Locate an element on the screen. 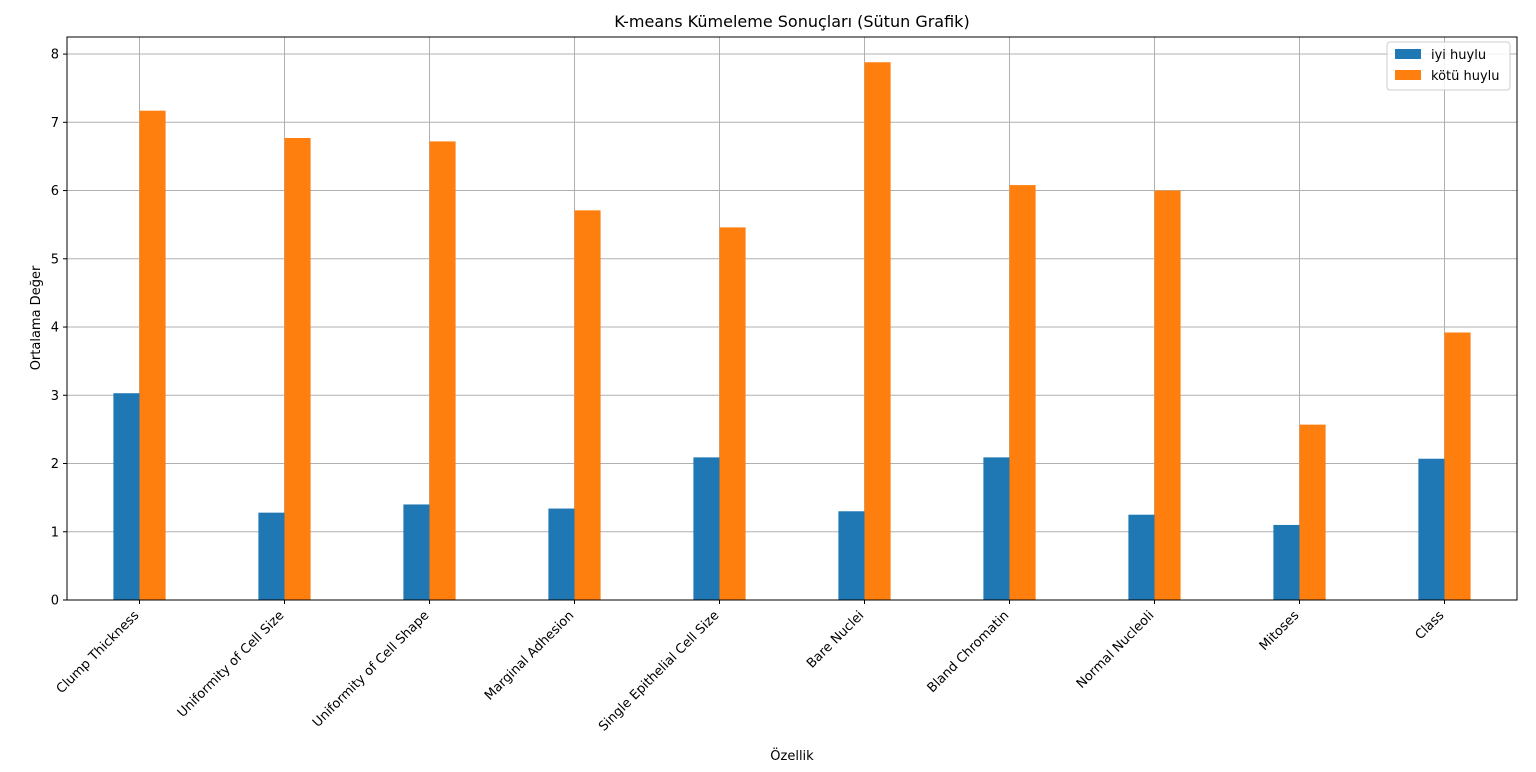 The width and height of the screenshot is (1536, 772). y-tick-label: 0 is located at coordinates (55, 601).